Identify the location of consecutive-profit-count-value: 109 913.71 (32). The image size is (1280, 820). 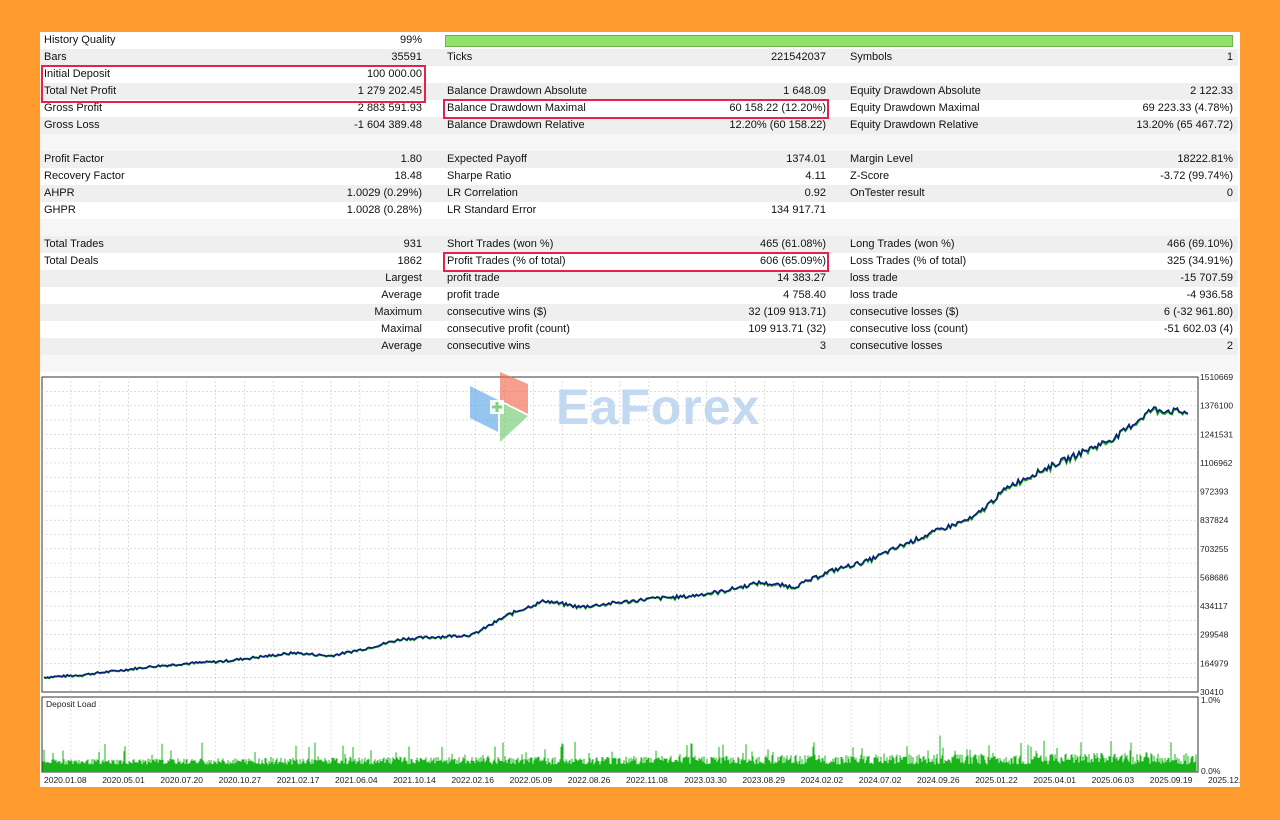
(787, 329).